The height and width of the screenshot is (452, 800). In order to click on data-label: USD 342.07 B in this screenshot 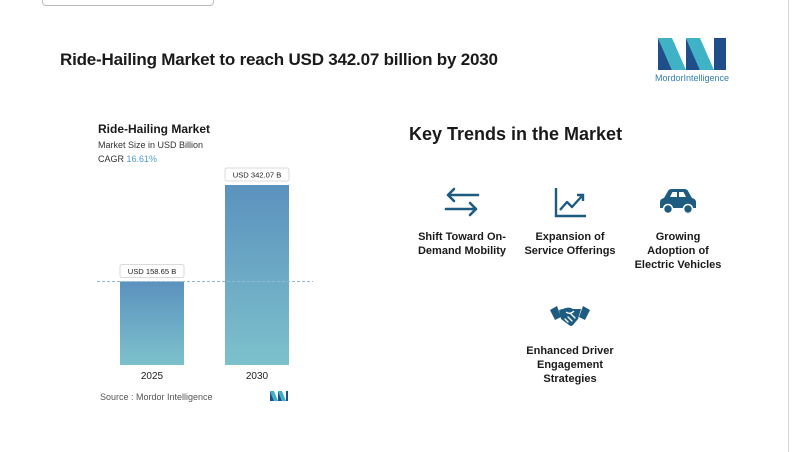, I will do `click(257, 174)`.